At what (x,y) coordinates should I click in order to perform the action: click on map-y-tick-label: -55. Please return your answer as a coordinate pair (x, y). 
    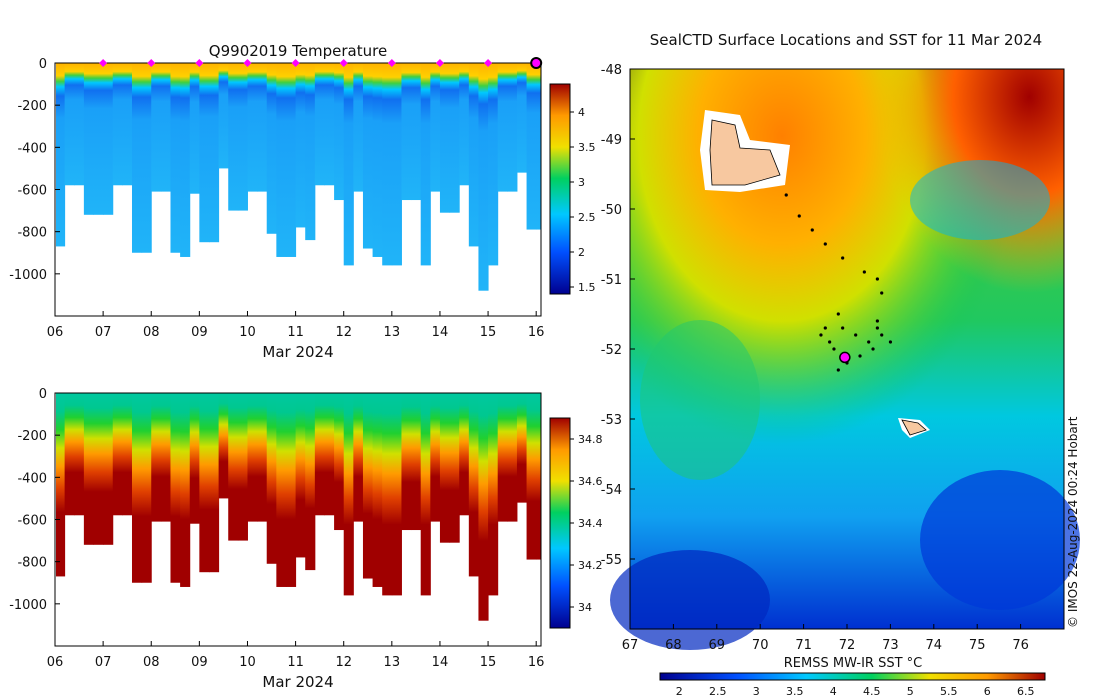
    Looking at the image, I should click on (611, 560).